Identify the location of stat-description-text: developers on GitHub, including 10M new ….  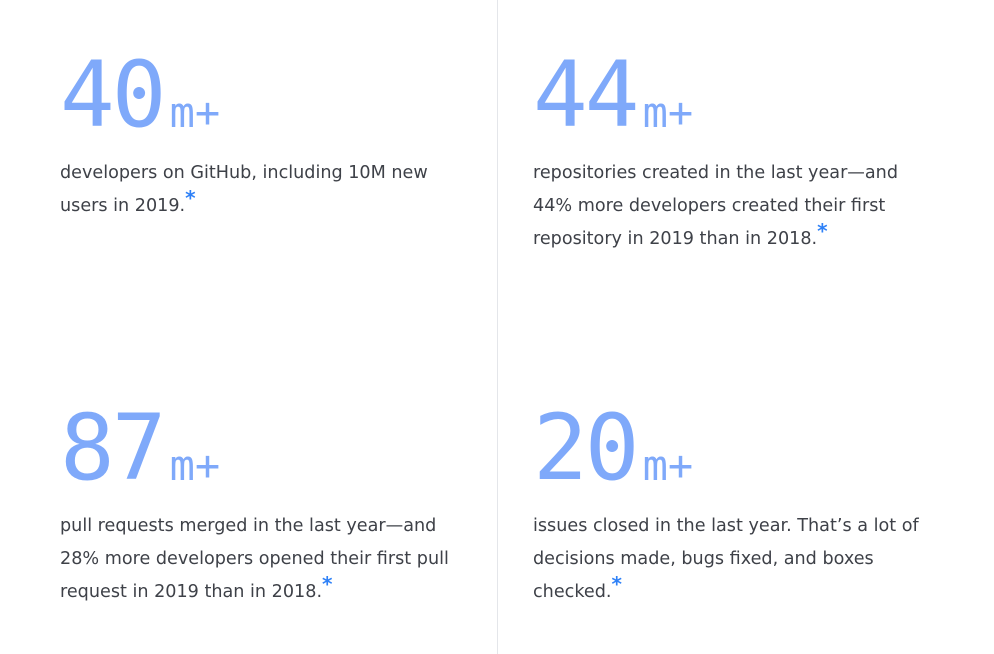
(244, 189).